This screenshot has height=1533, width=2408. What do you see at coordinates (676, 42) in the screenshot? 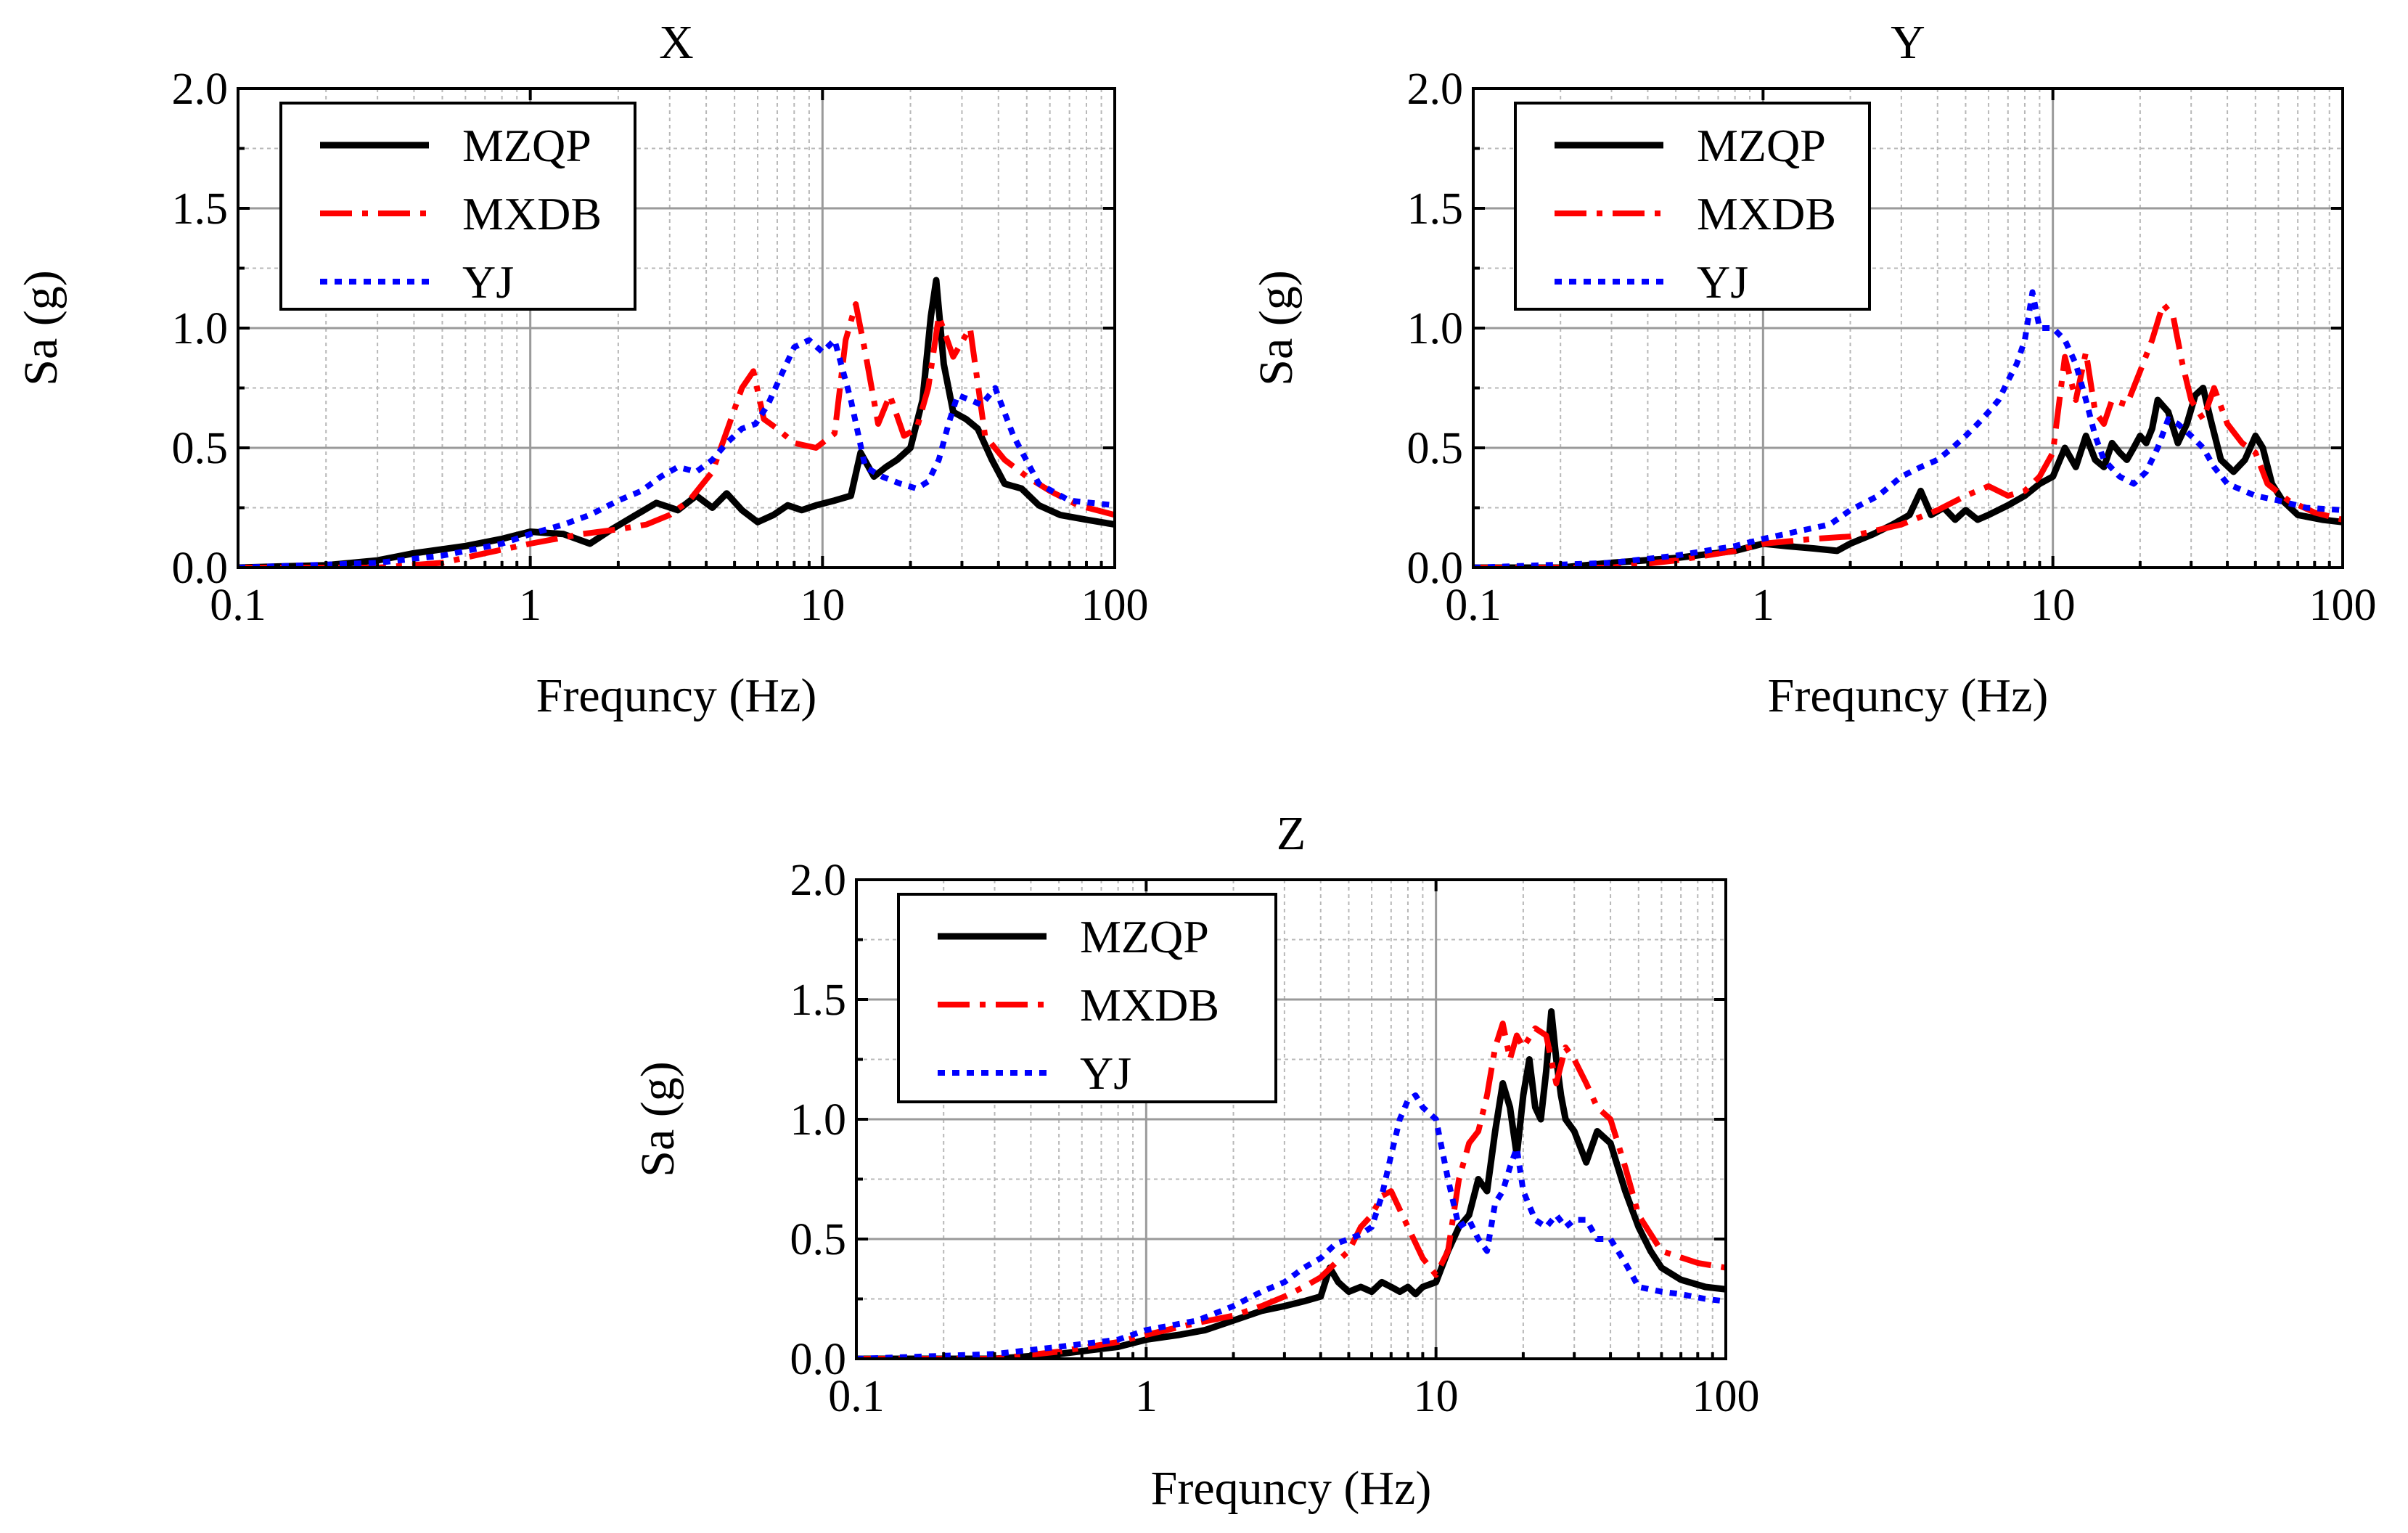
I see `chart-title: X` at bounding box center [676, 42].